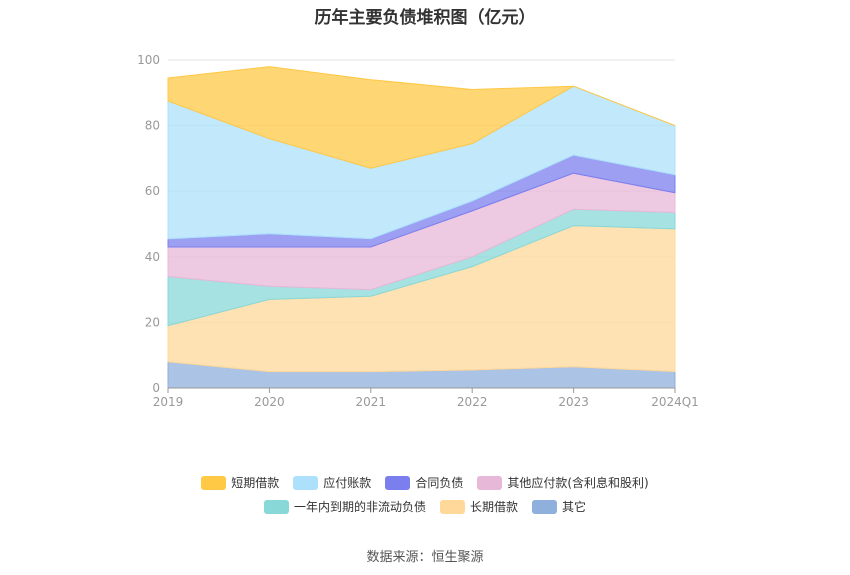 Image resolution: width=850 pixels, height=575 pixels. Describe the element at coordinates (156, 388) in the screenshot. I see `y-tick-label: 0` at that location.